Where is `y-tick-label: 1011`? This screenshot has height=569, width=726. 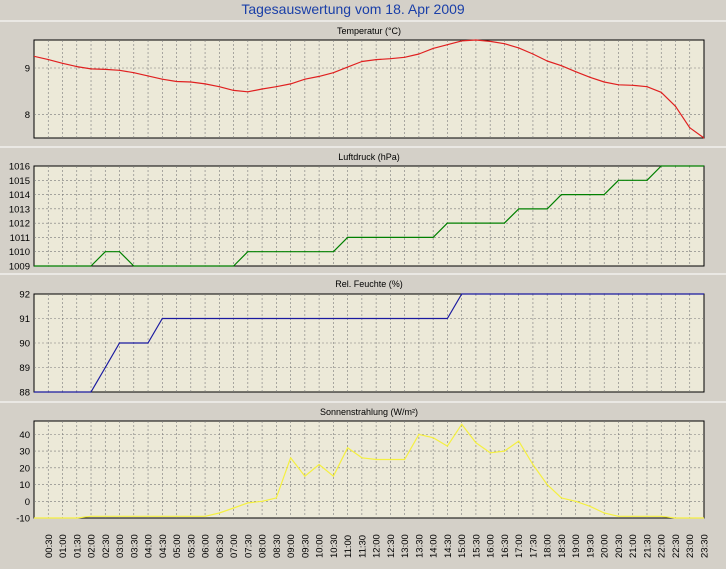 y-tick-label: 1011 is located at coordinates (20, 238).